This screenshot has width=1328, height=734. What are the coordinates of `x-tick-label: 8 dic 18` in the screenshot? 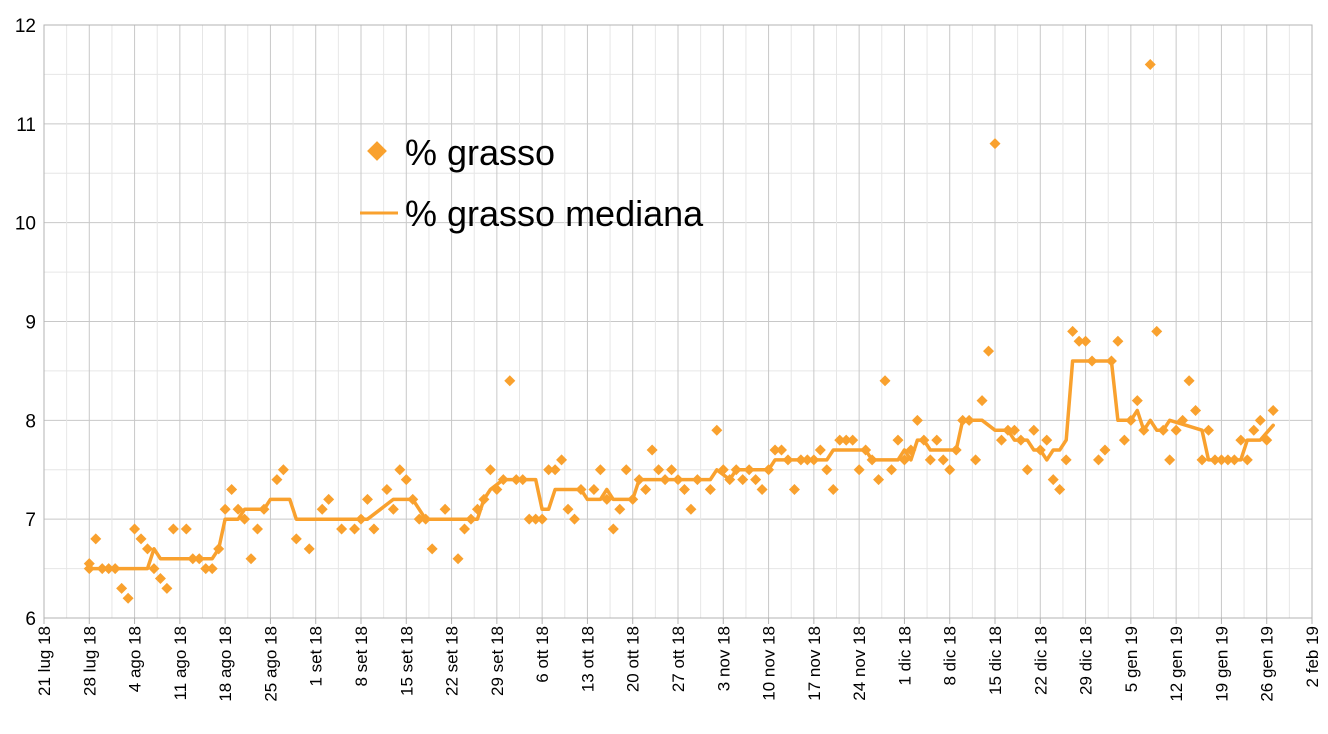 It's located at (950, 656).